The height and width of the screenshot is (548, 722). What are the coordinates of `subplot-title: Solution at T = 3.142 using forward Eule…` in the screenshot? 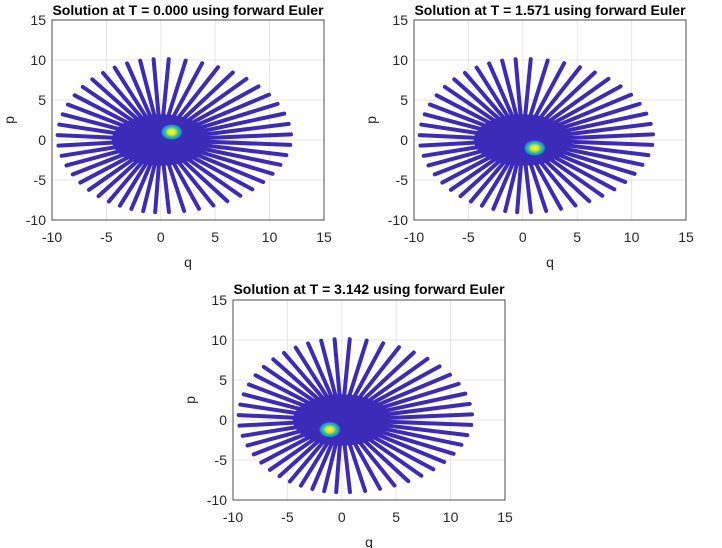 It's located at (369, 289).